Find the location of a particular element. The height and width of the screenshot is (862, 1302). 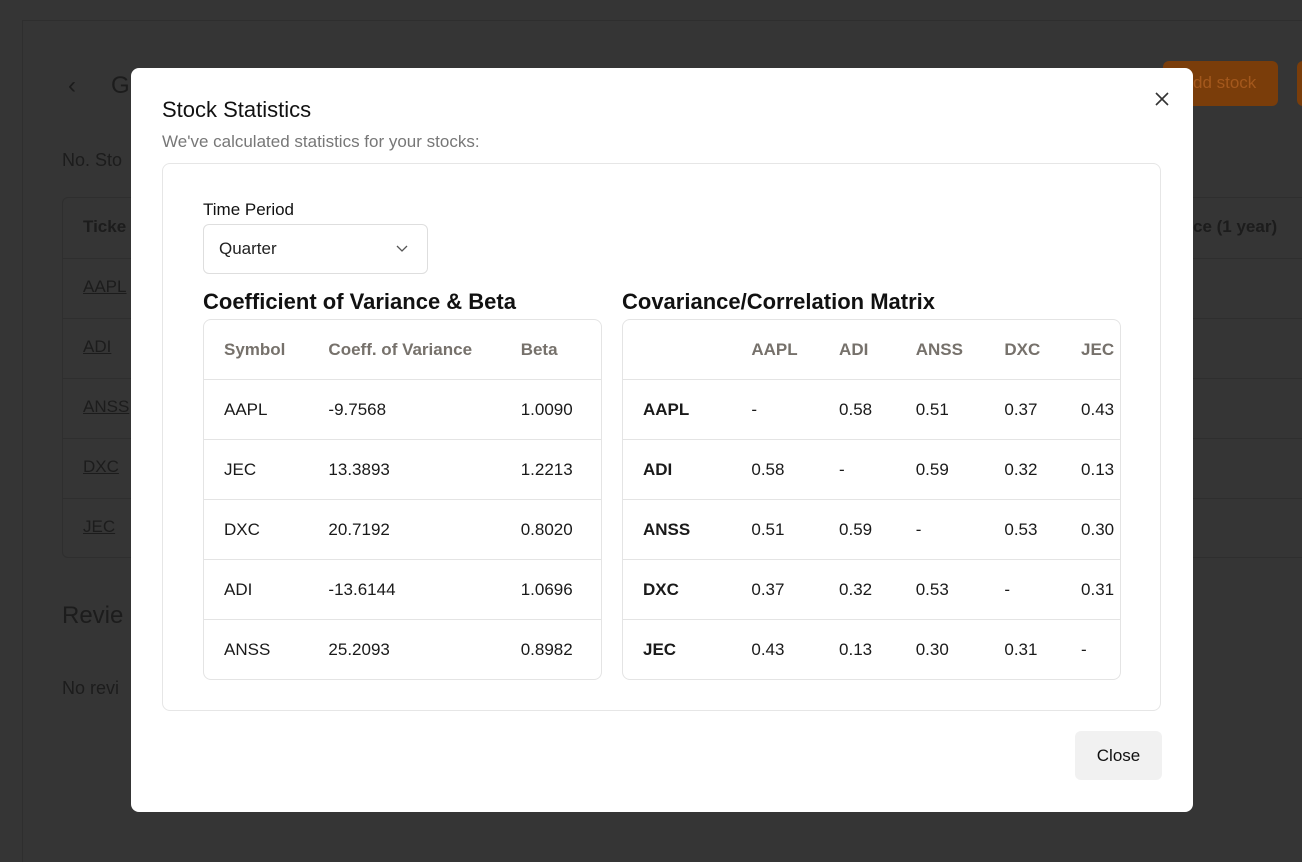

add-stock-label: dd stock is located at coordinates (1225, 82).